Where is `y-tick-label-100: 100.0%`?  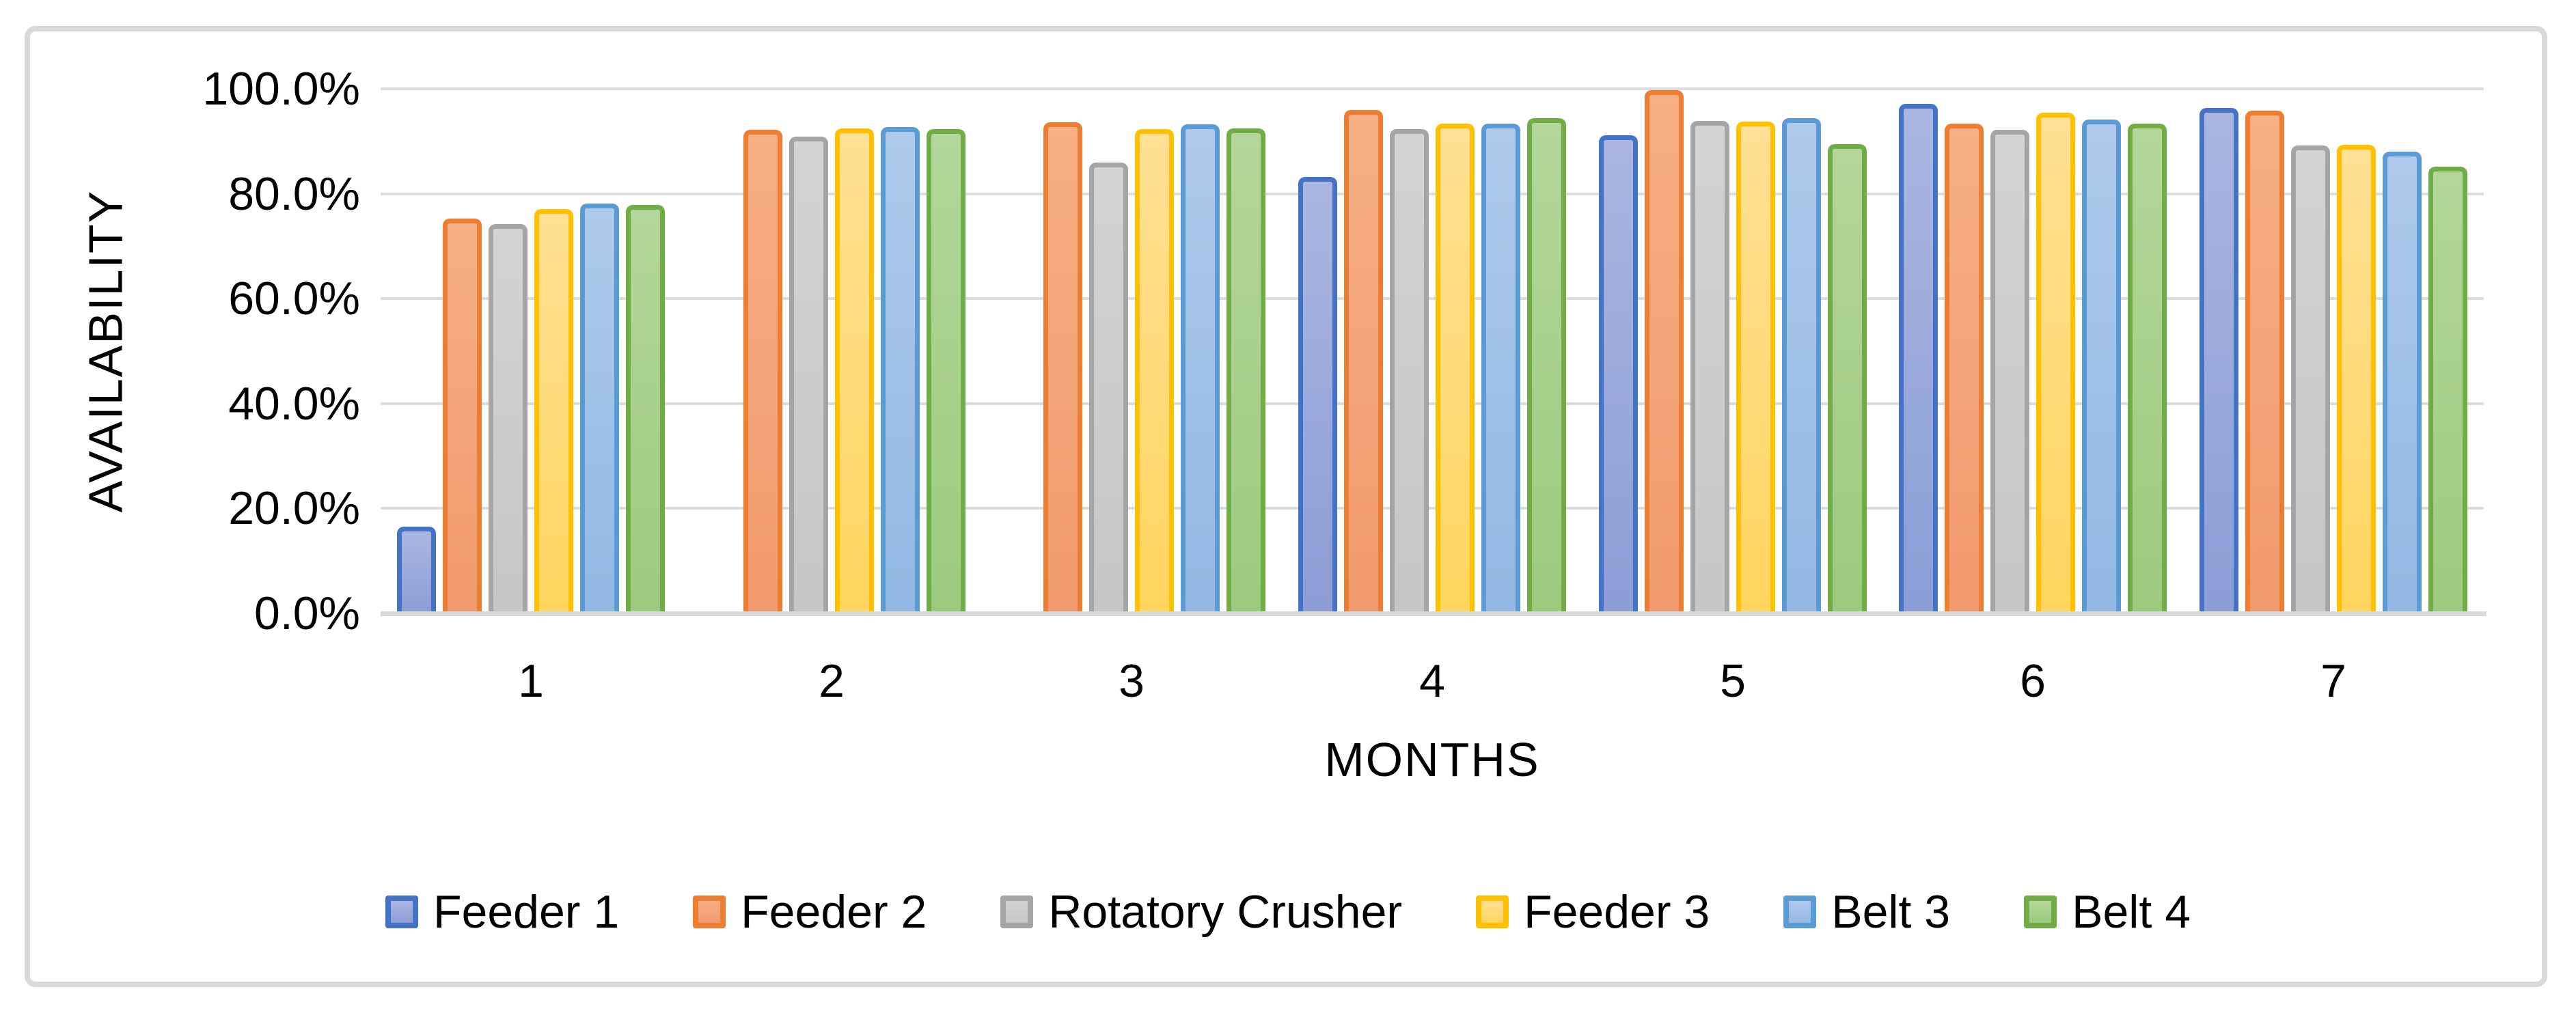
y-tick-label-100: 100.0% is located at coordinates (281, 89).